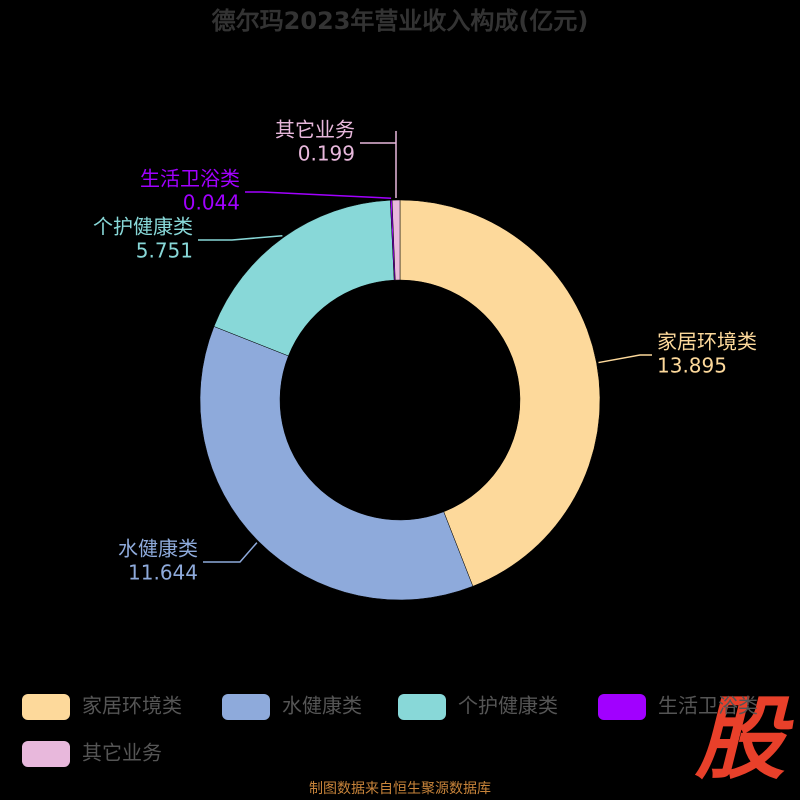 The image size is (800, 800). Describe the element at coordinates (315, 130) in the screenshot. I see `slice-label: 其它业务` at that location.